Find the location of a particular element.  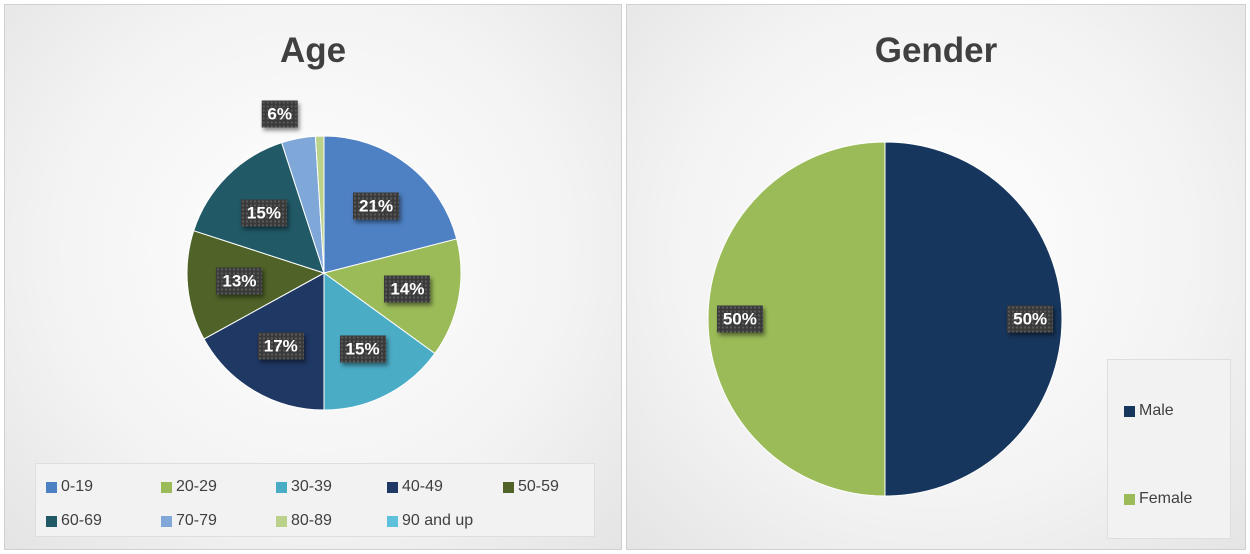

age-data-label-60-69: 15% is located at coordinates (263, 213).